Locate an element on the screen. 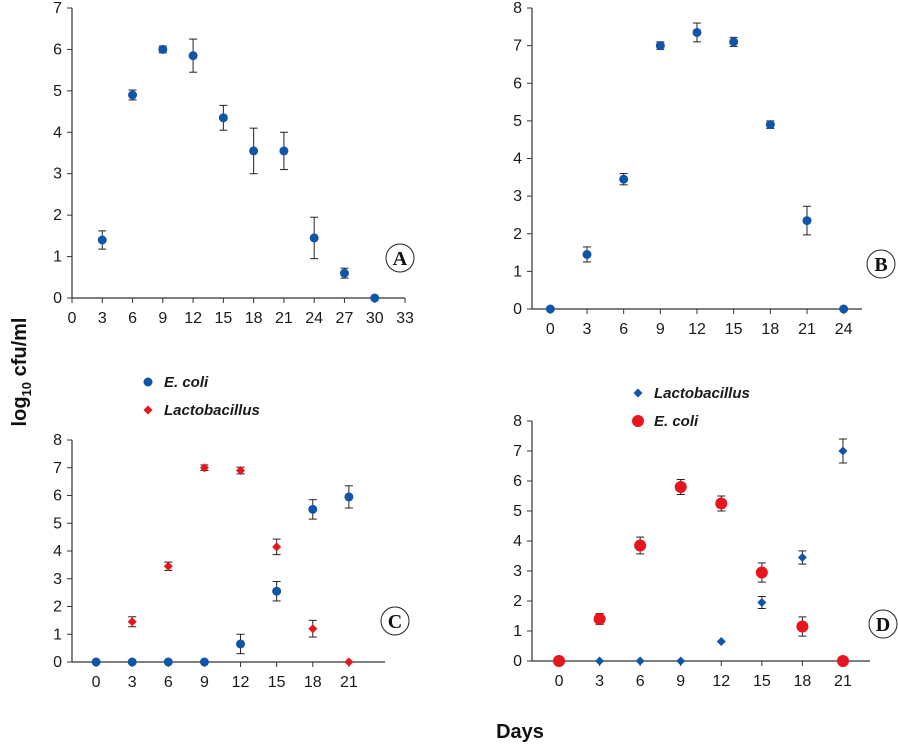 The height and width of the screenshot is (744, 898). panel-label-badge-d is located at coordinates (883, 624).